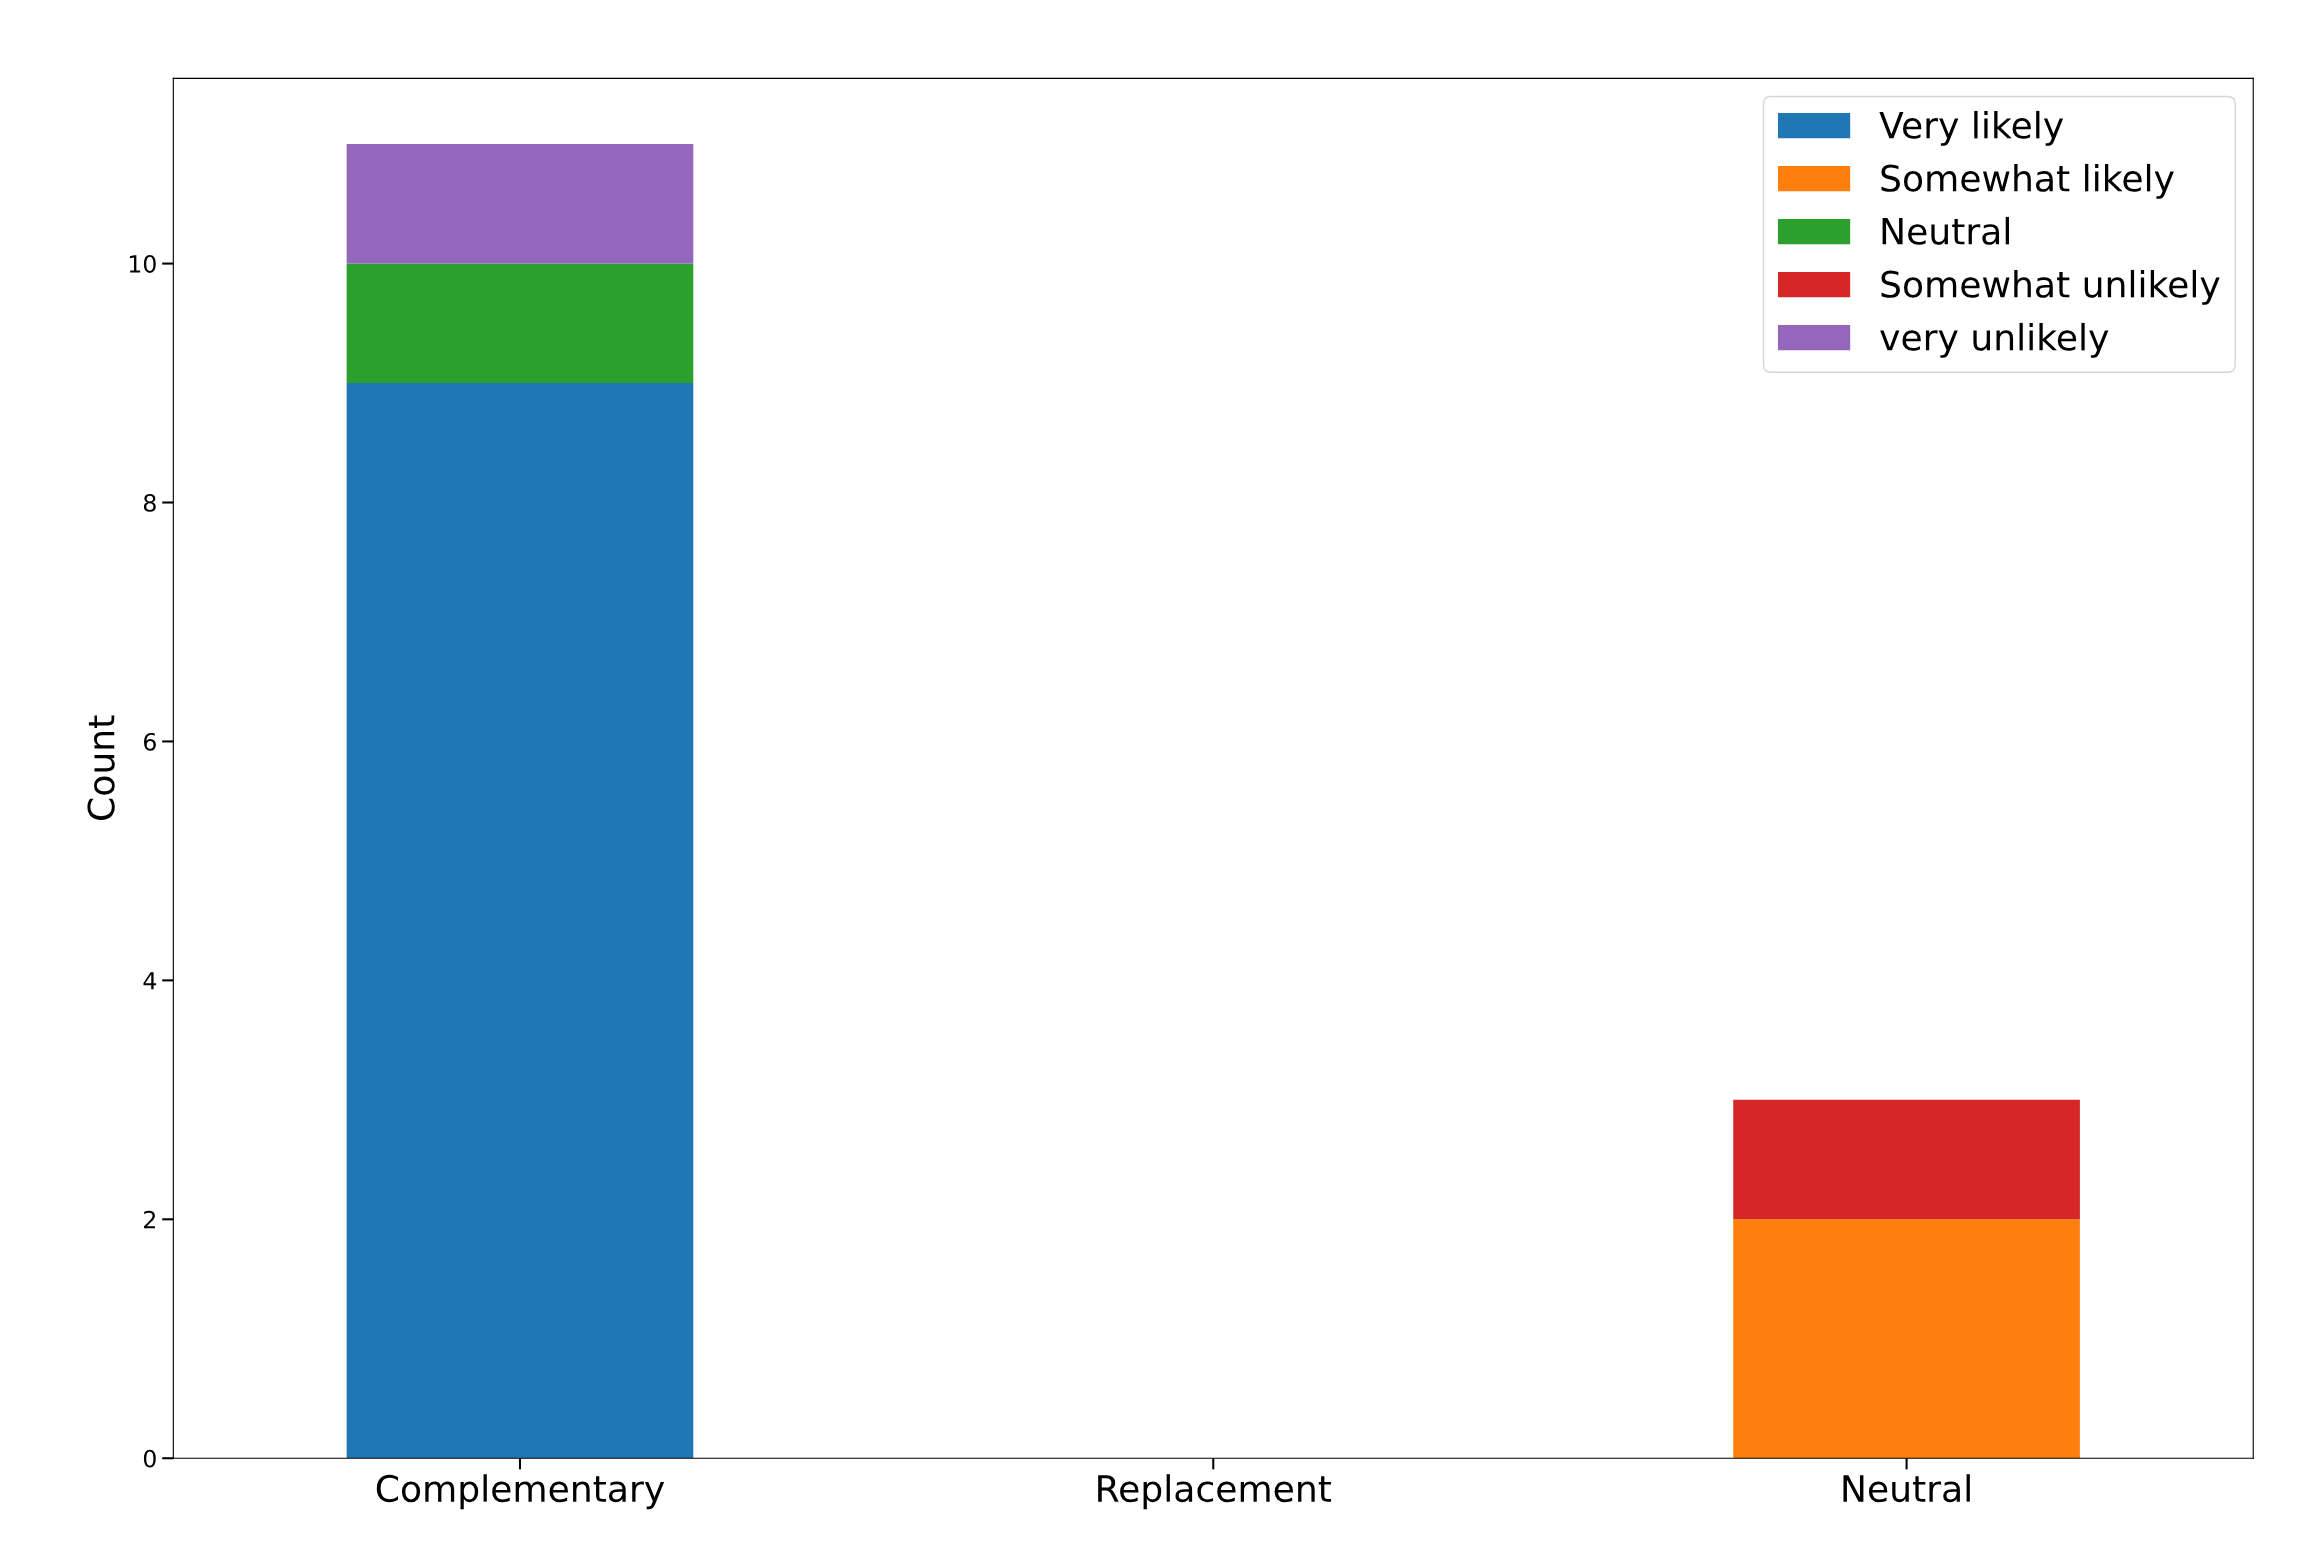 The image size is (2311, 1568). What do you see at coordinates (149, 502) in the screenshot?
I see `y-tick-label: 8` at bounding box center [149, 502].